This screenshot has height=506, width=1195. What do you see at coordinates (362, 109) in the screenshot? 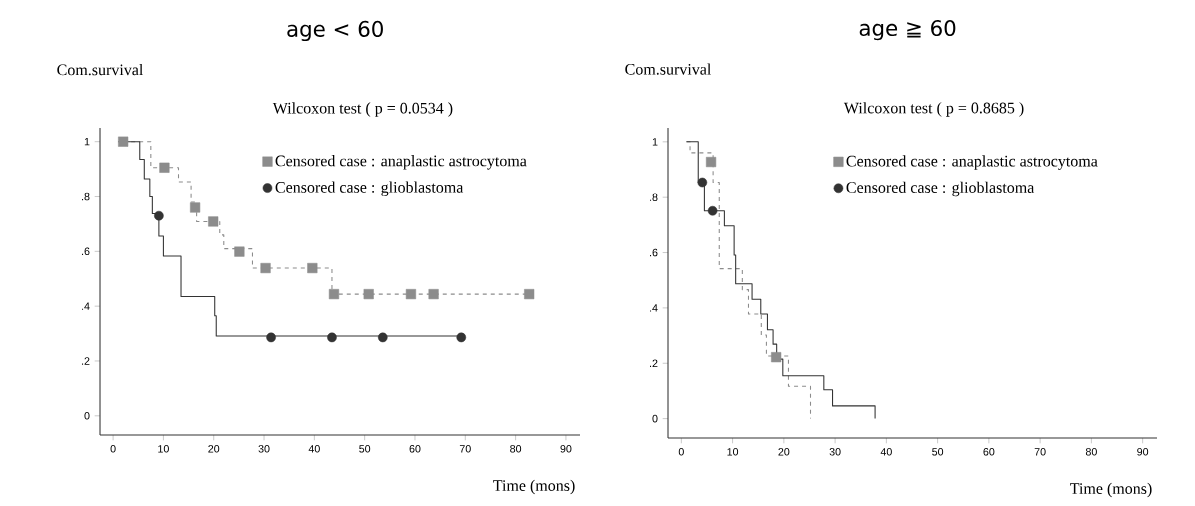
I see `text: Wilcoxon test ( p = 0.0534 )` at bounding box center [362, 109].